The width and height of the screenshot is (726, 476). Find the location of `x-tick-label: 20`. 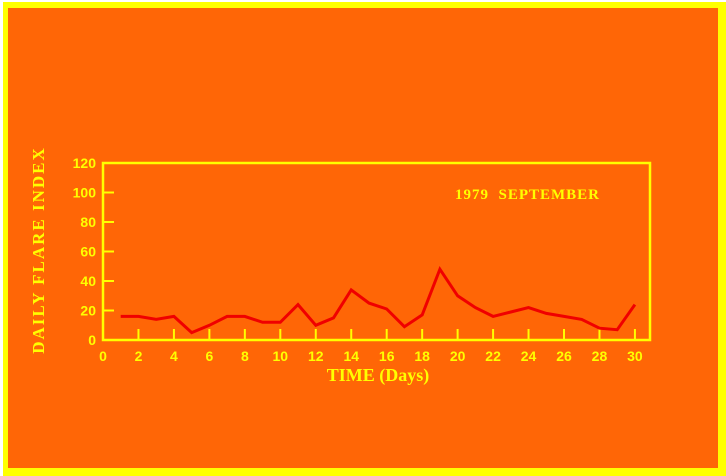

x-tick-label: 20 is located at coordinates (458, 356).